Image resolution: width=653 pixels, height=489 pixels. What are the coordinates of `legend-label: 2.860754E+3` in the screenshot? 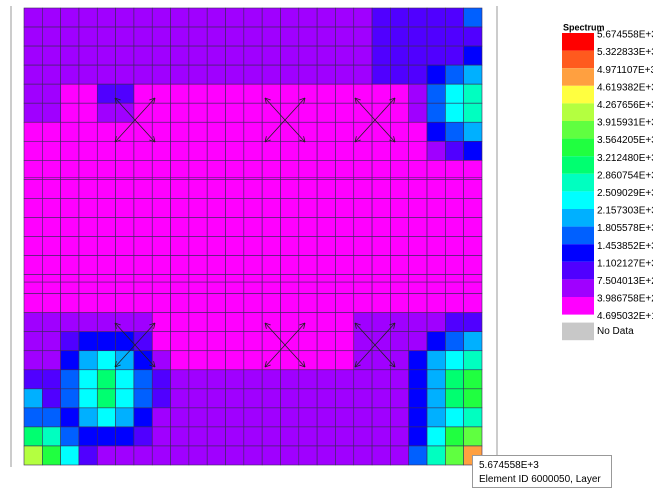 It's located at (625, 175).